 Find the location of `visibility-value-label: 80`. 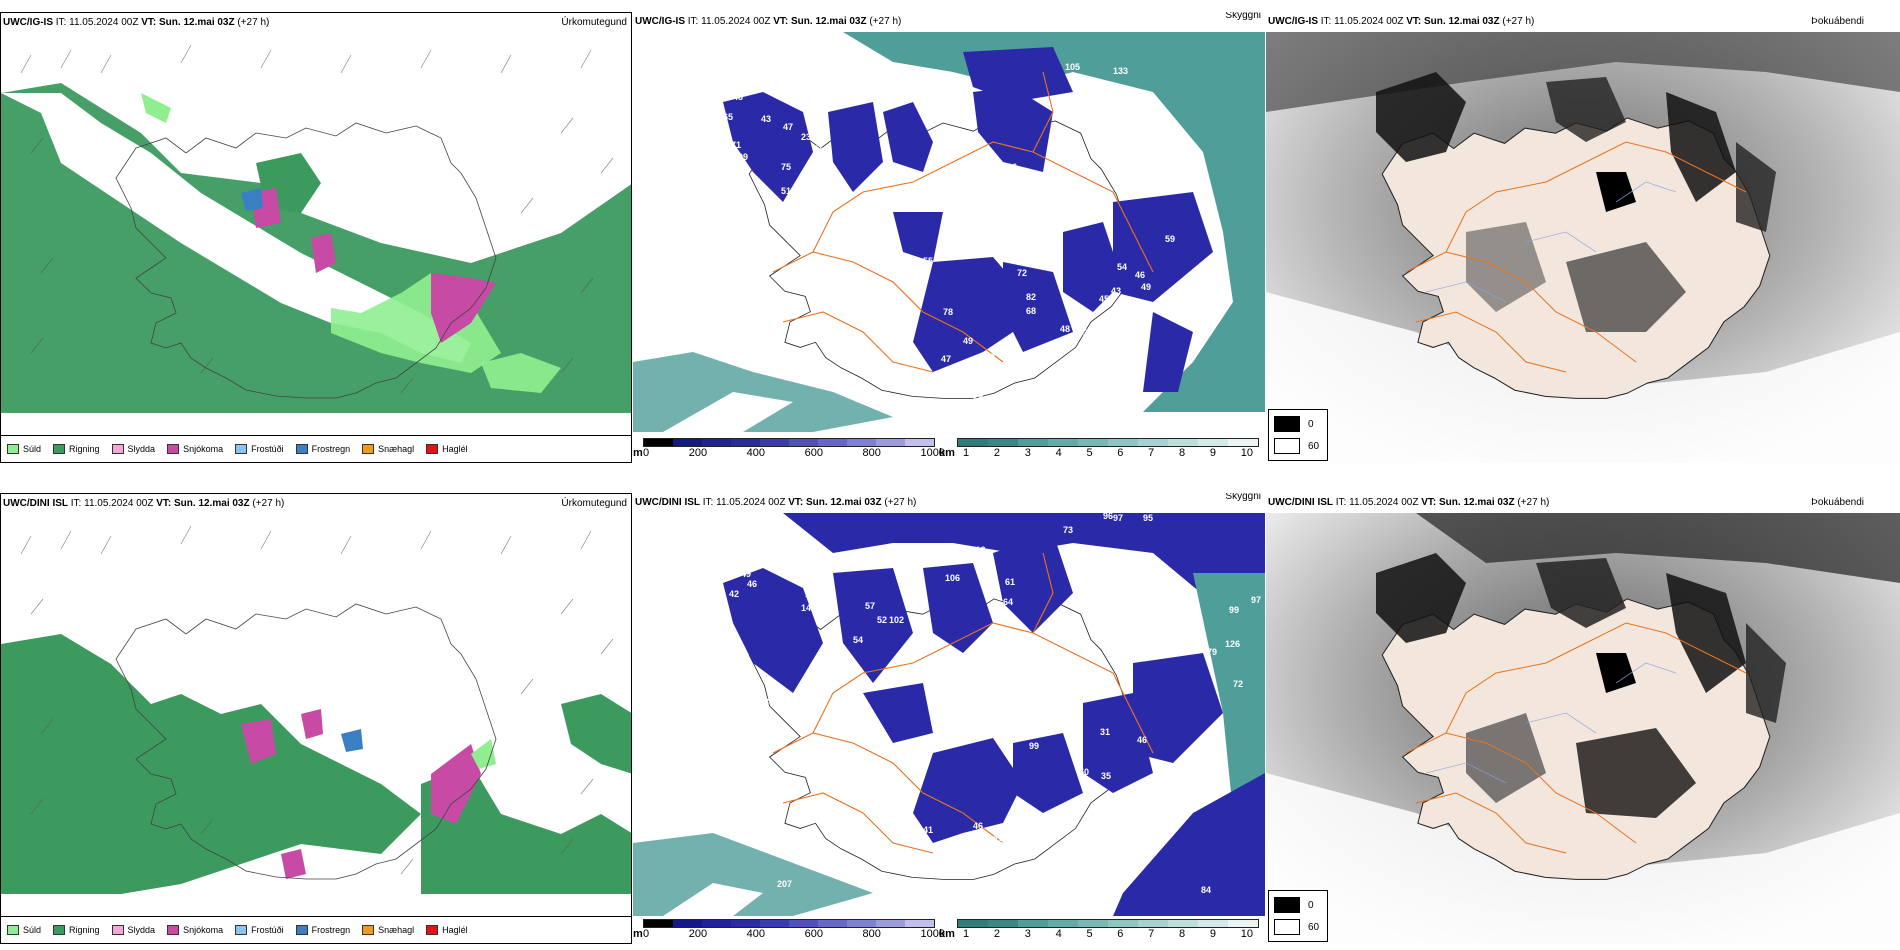

visibility-value-label: 80 is located at coordinates (1090, 81).